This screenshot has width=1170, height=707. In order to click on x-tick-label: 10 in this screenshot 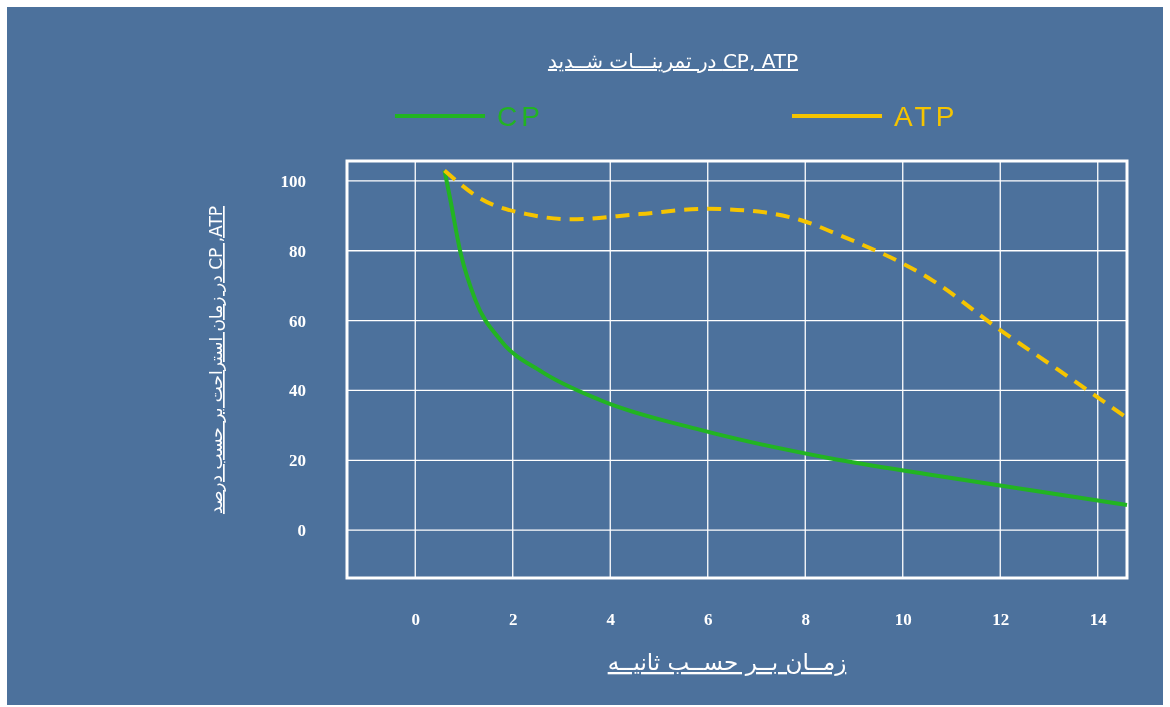, I will do `click(903, 620)`.